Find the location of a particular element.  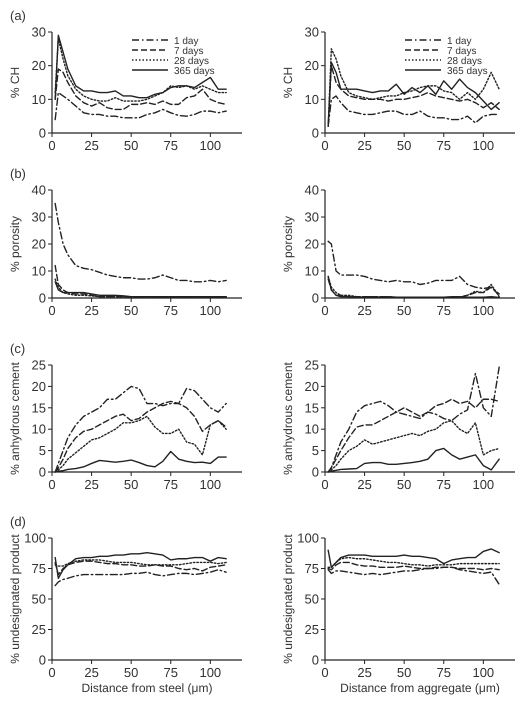

x-axis-title: Distance from steel (μm) is located at coordinates (147, 688).